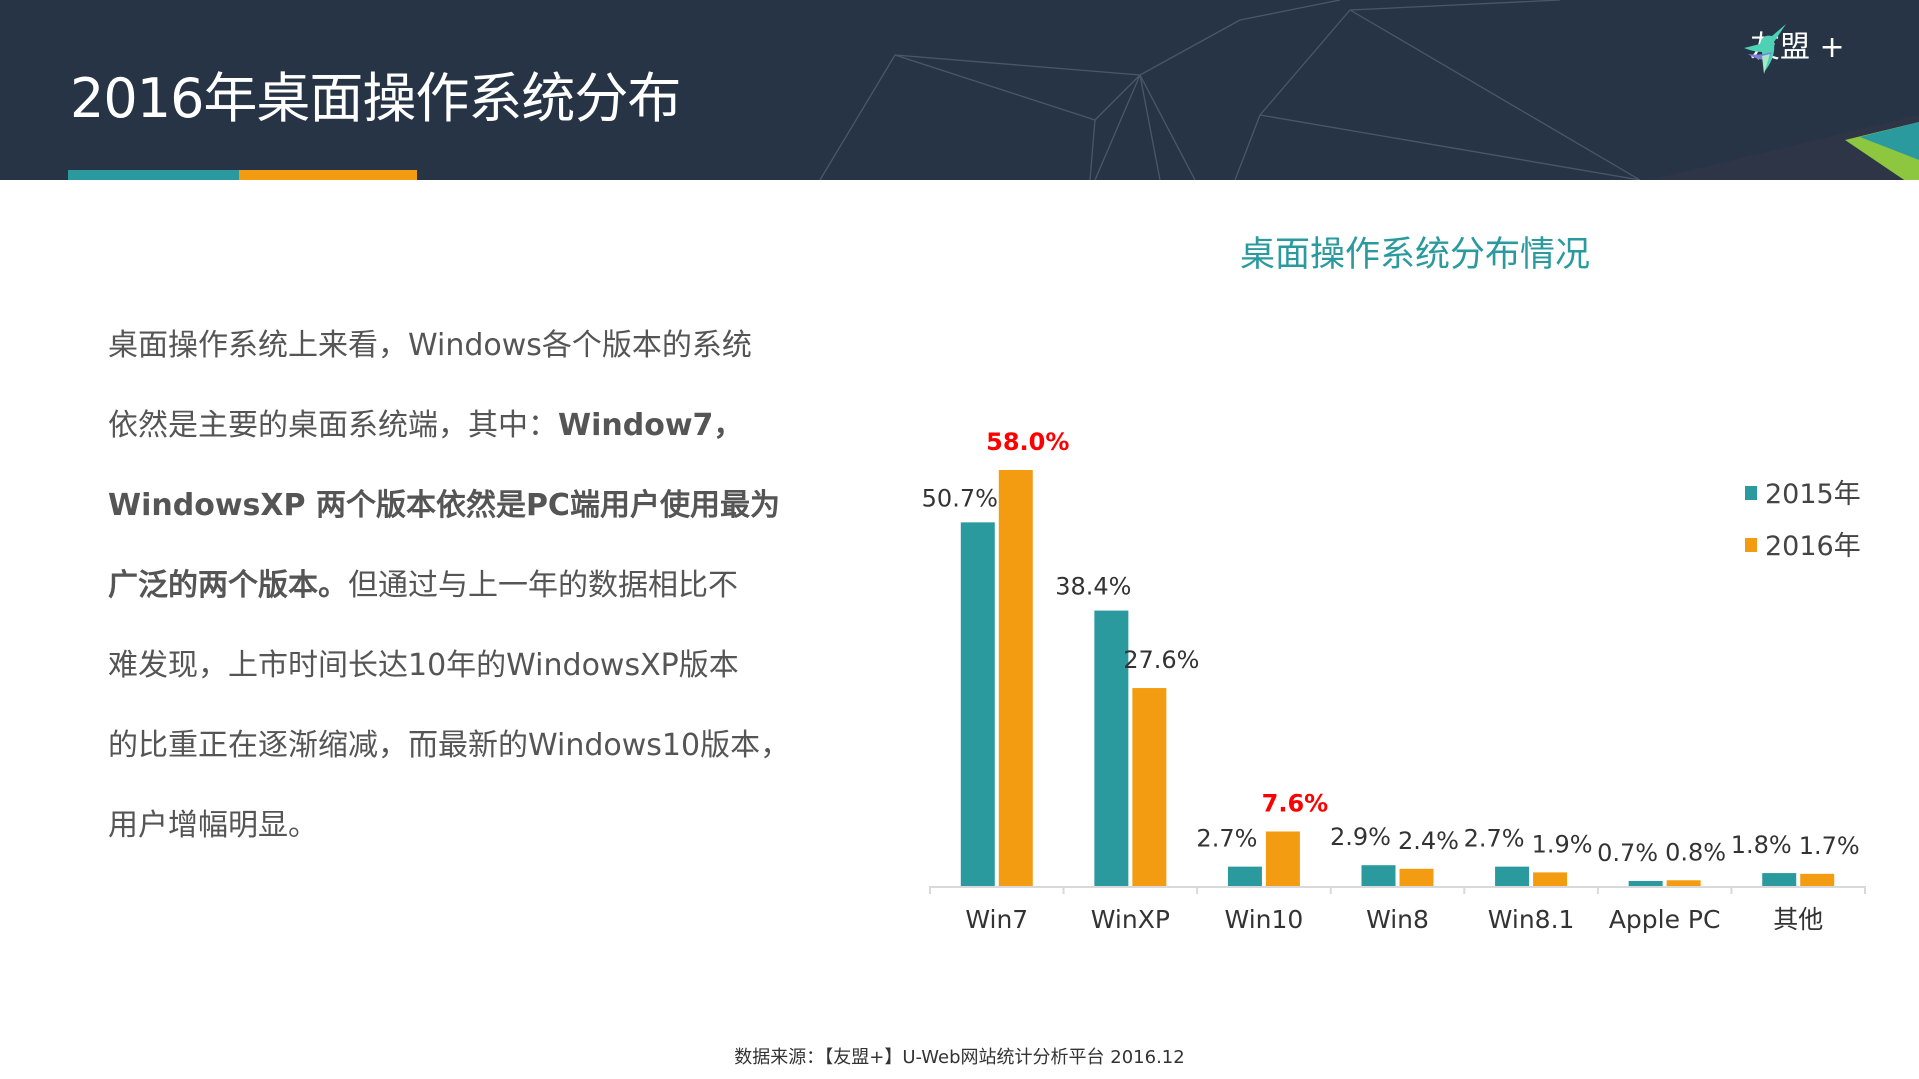 This screenshot has width=1919, height=1079. I want to click on text-line: WindowsXP 两个版本依然是PC端用户使用最为, so click(449, 522).